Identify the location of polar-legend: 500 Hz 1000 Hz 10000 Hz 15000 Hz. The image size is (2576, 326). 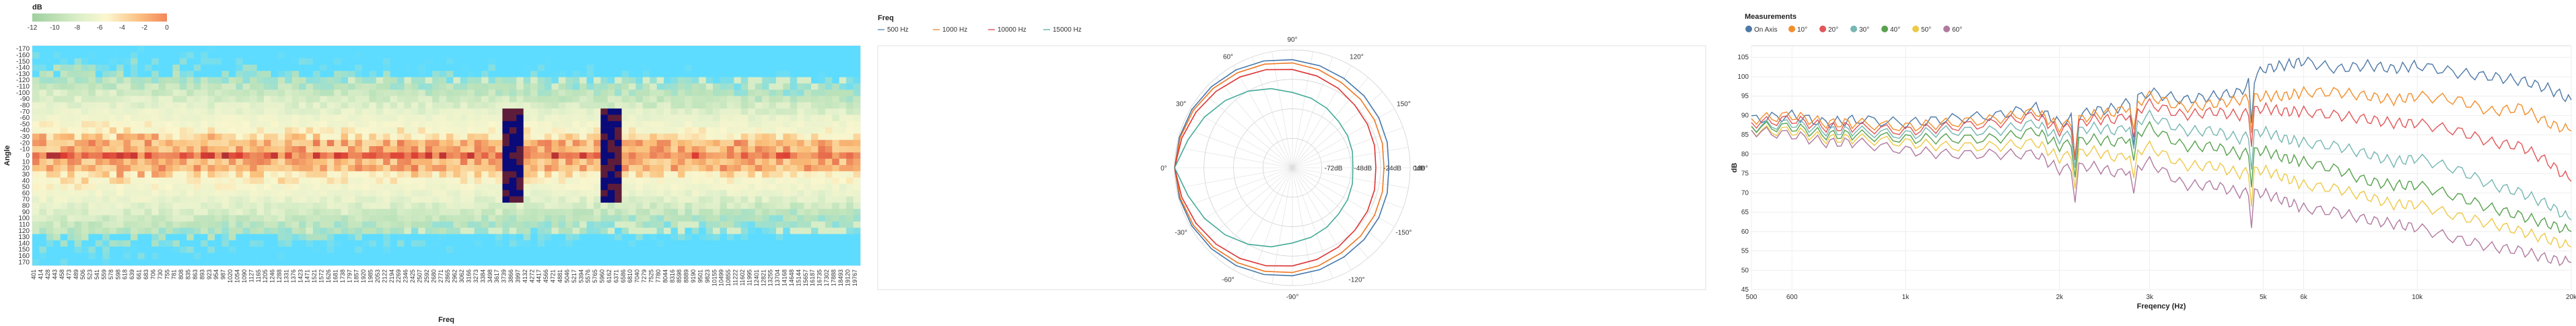
(980, 30).